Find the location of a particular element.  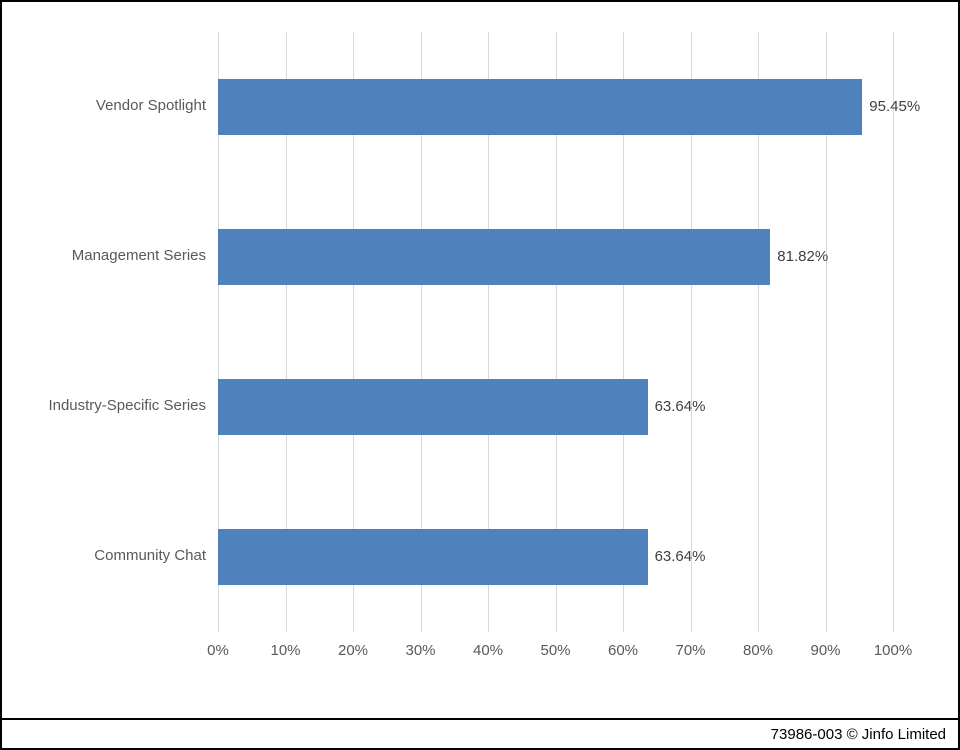

category-label: Industry-Specific Series is located at coordinates (127, 405).